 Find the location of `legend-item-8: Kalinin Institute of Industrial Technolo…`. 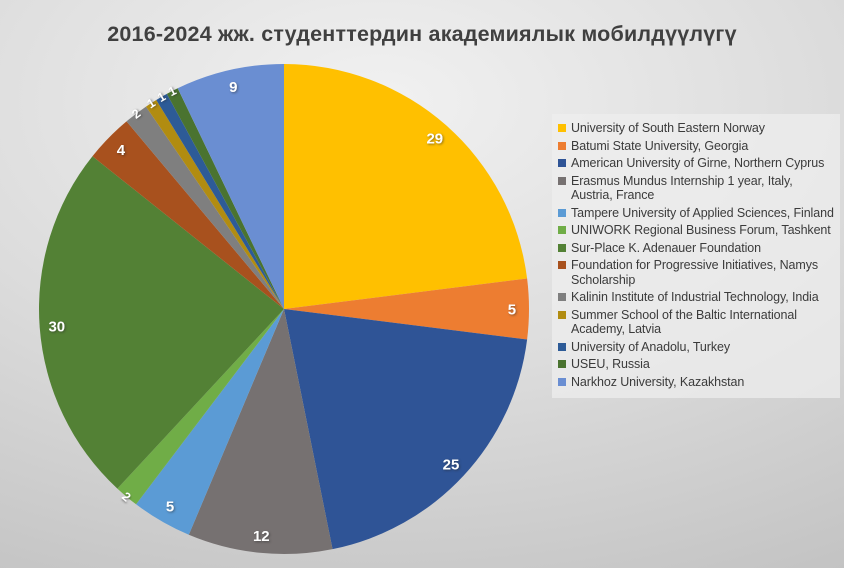

legend-item-8: Kalinin Institute of Industrial Technolo… is located at coordinates (696, 297).